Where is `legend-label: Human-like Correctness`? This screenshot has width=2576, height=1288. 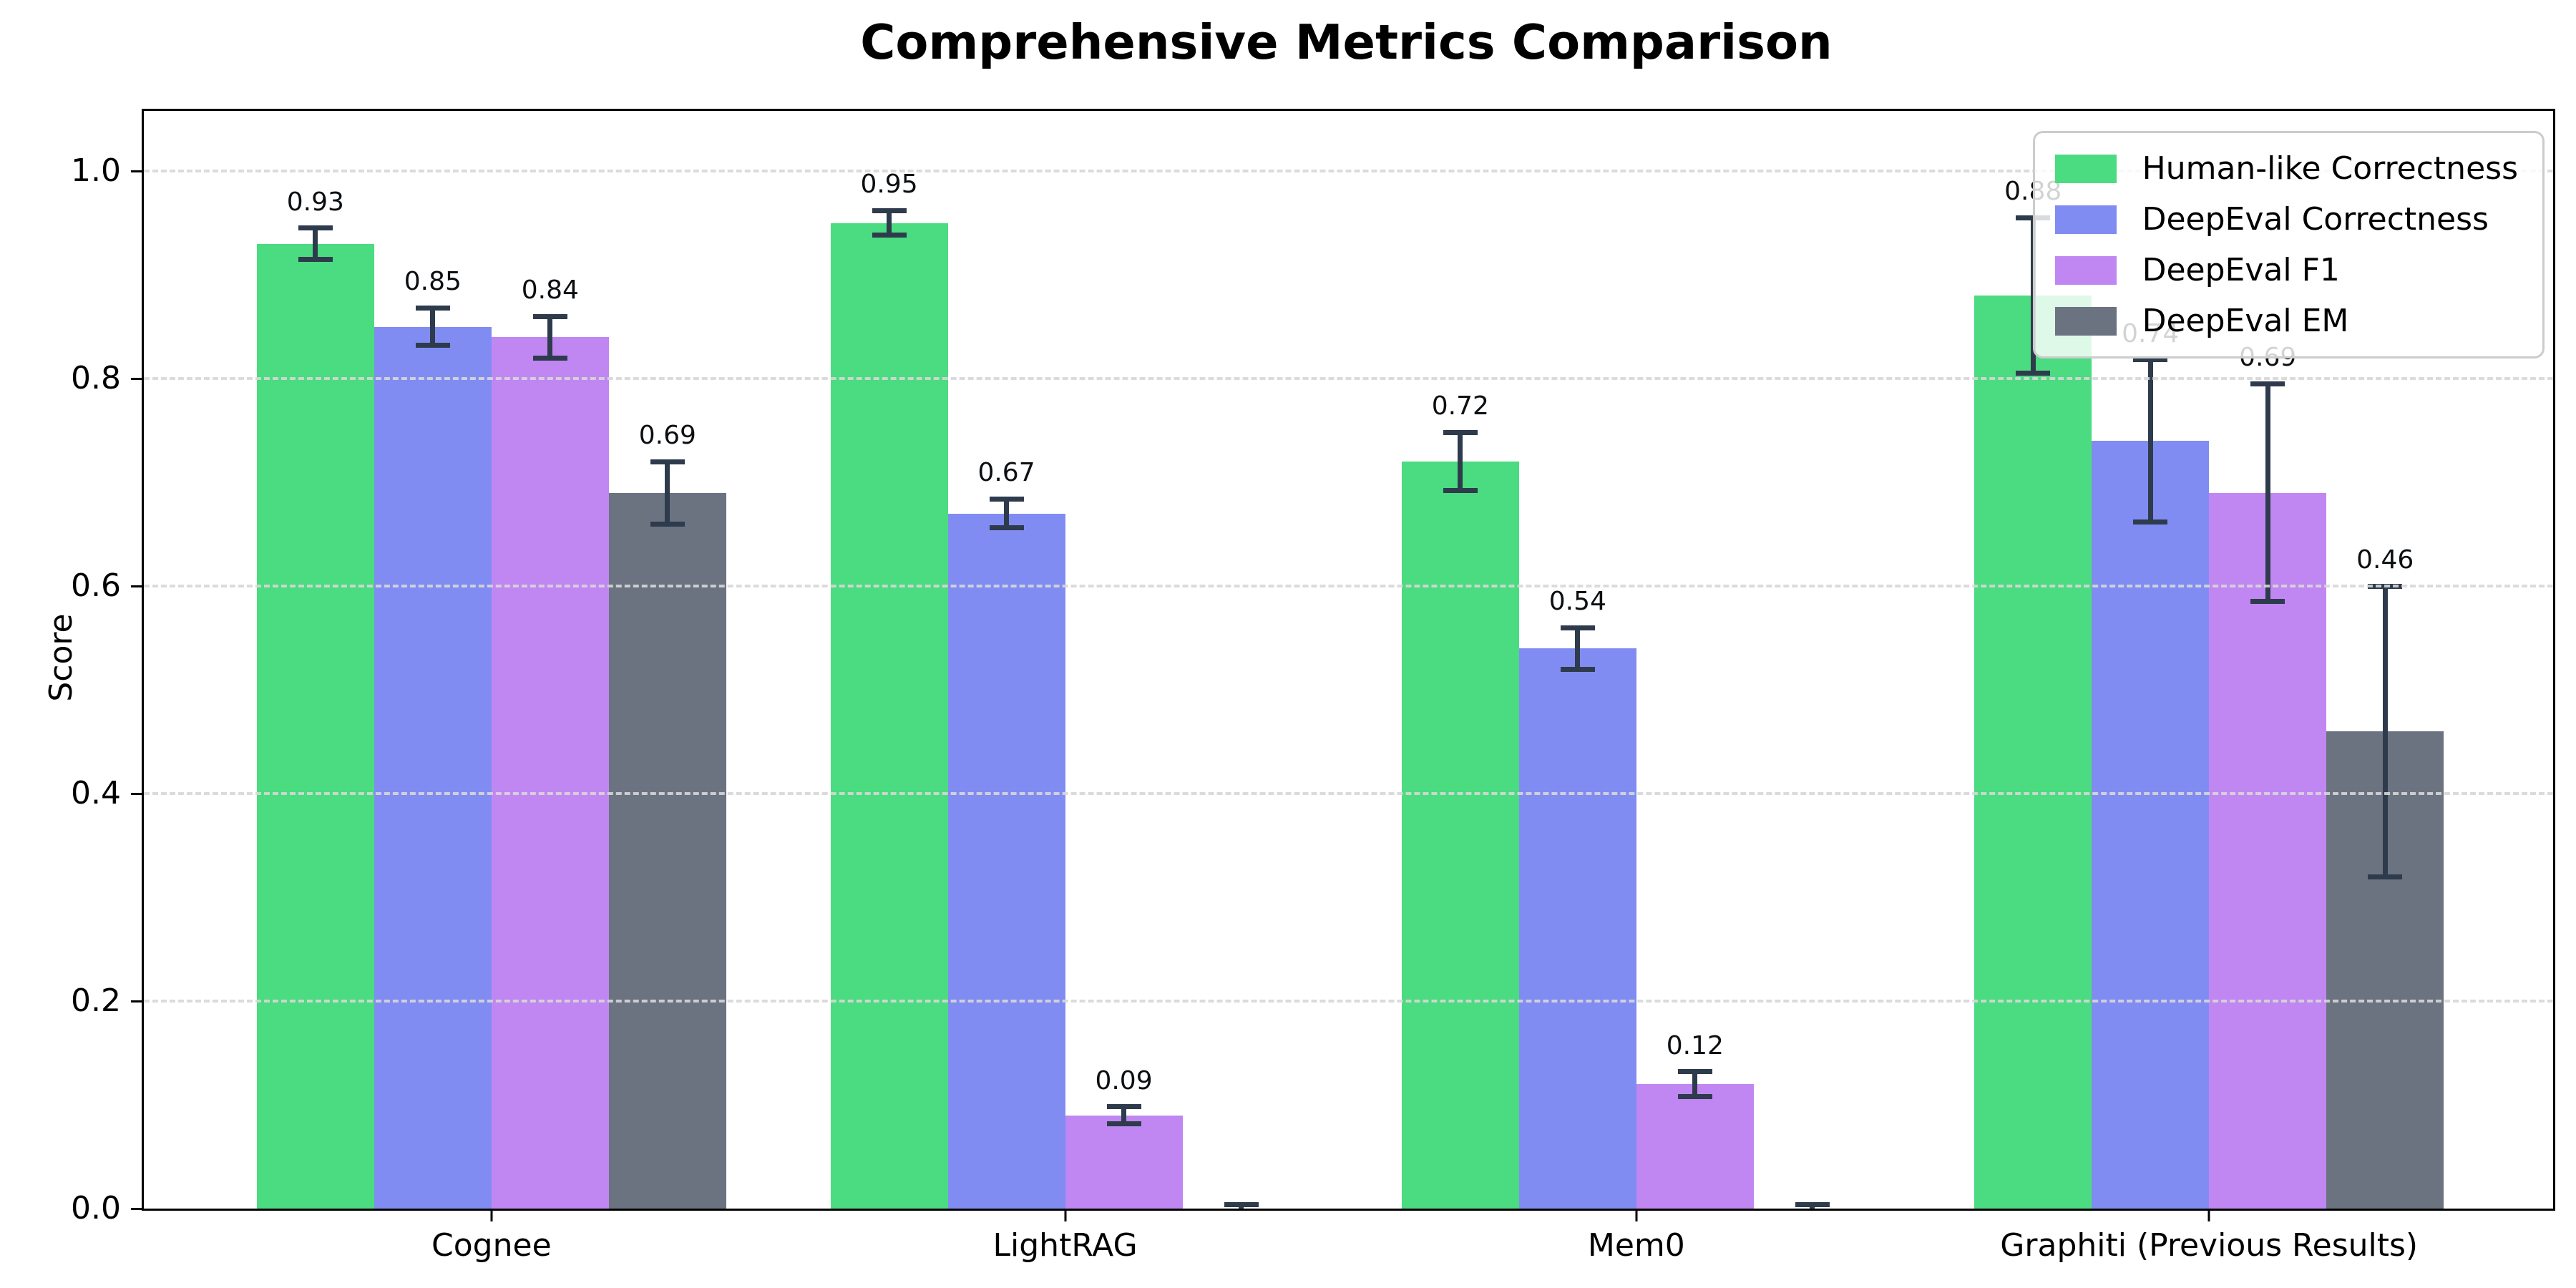 legend-label: Human-like Correctness is located at coordinates (2330, 168).